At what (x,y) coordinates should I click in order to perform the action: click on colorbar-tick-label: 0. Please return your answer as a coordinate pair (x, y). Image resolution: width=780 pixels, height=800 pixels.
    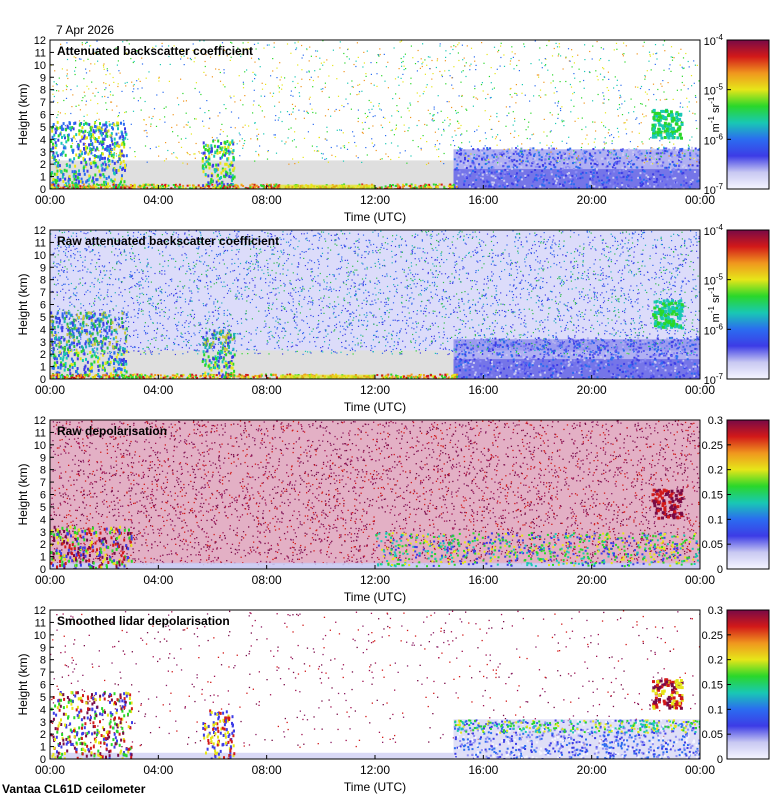
    Looking at the image, I should click on (720, 760).